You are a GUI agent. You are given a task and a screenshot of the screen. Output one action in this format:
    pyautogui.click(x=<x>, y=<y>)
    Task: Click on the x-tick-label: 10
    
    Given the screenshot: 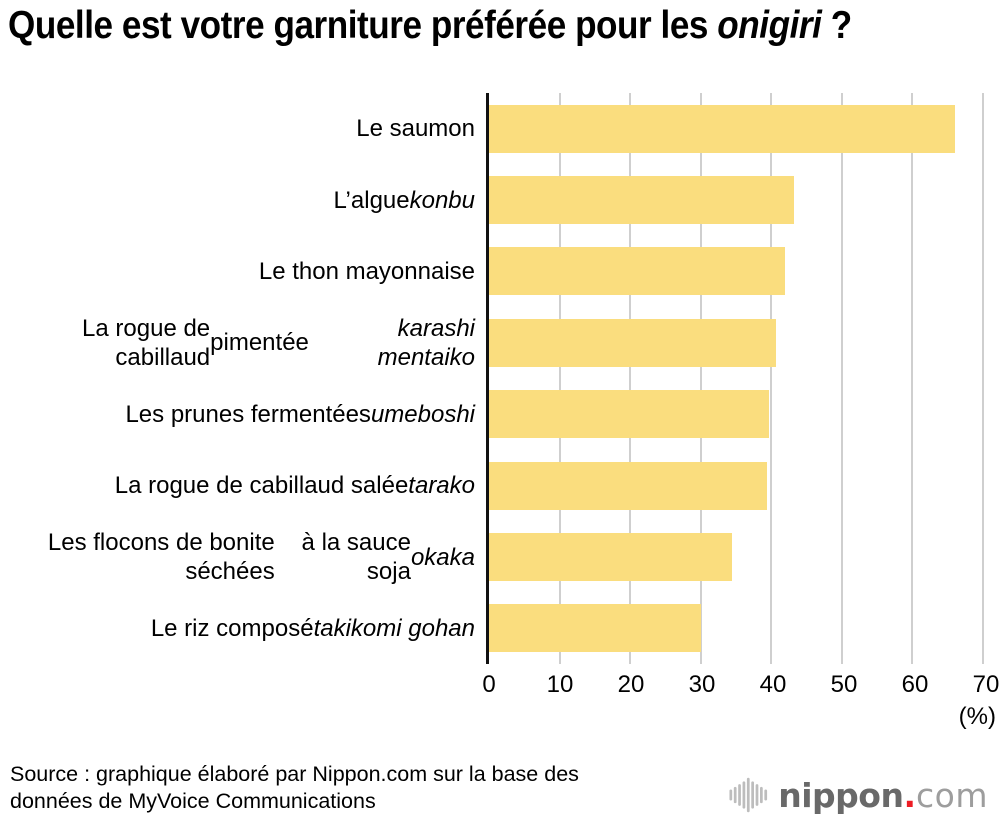 What is the action you would take?
    pyautogui.click(x=560, y=684)
    